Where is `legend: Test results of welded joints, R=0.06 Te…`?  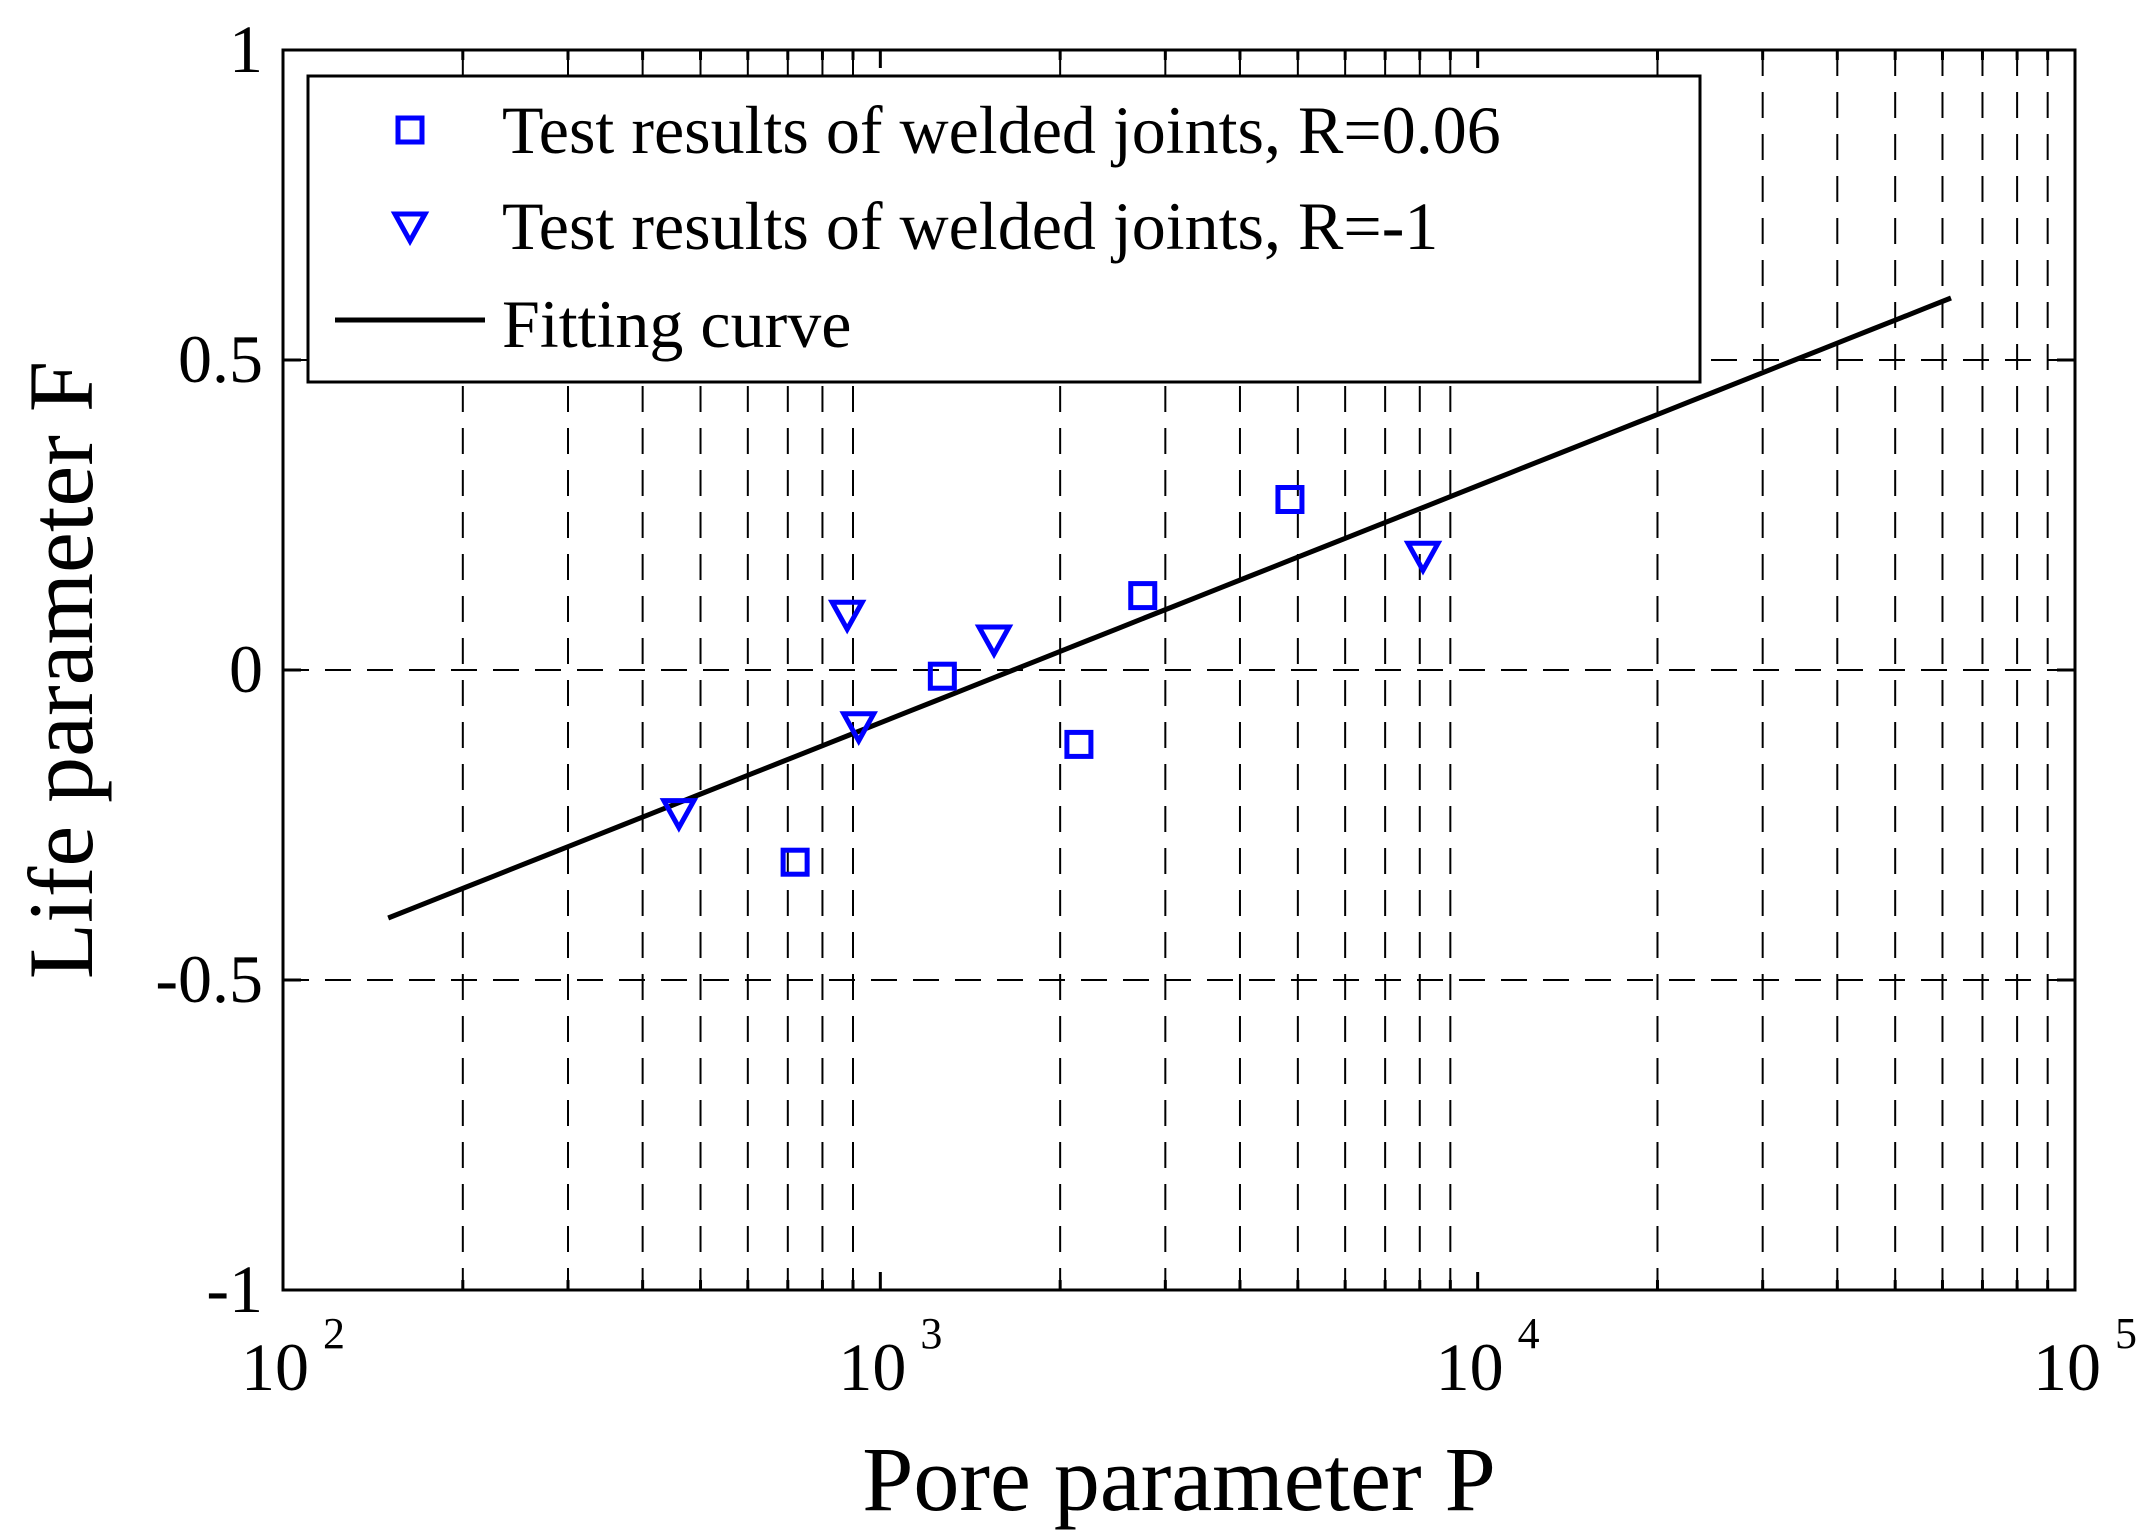 legend: Test results of welded joints, R=0.06 Te… is located at coordinates (1004, 229).